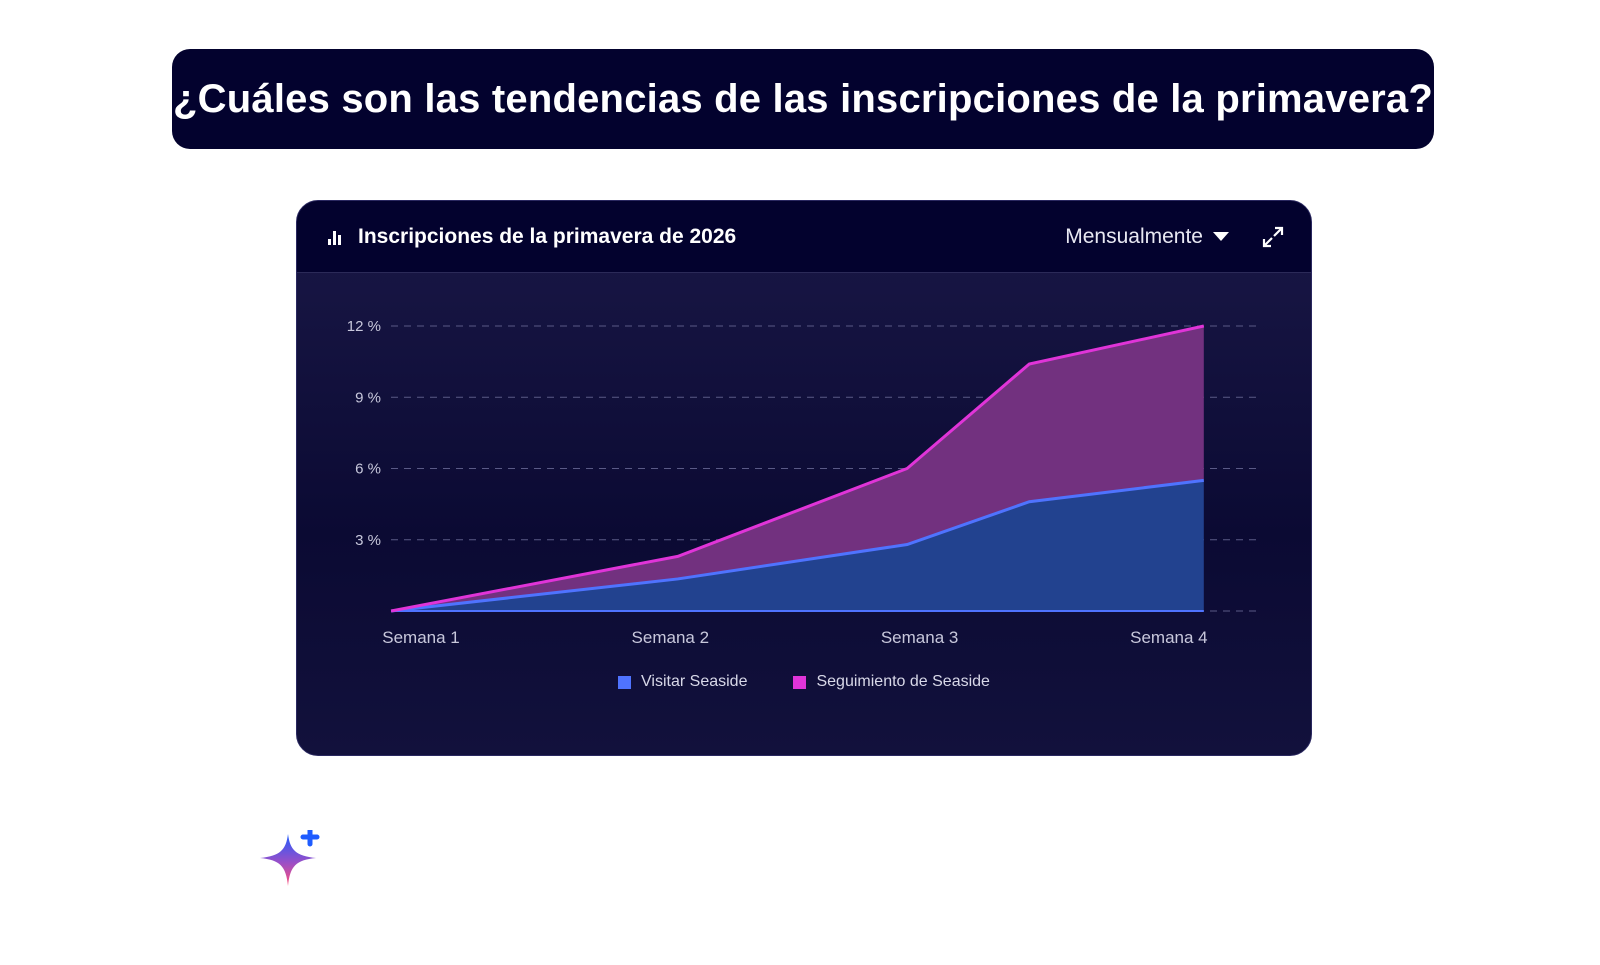 Image resolution: width=1600 pixels, height=965 pixels. I want to click on chevron-down-icon, so click(1221, 236).